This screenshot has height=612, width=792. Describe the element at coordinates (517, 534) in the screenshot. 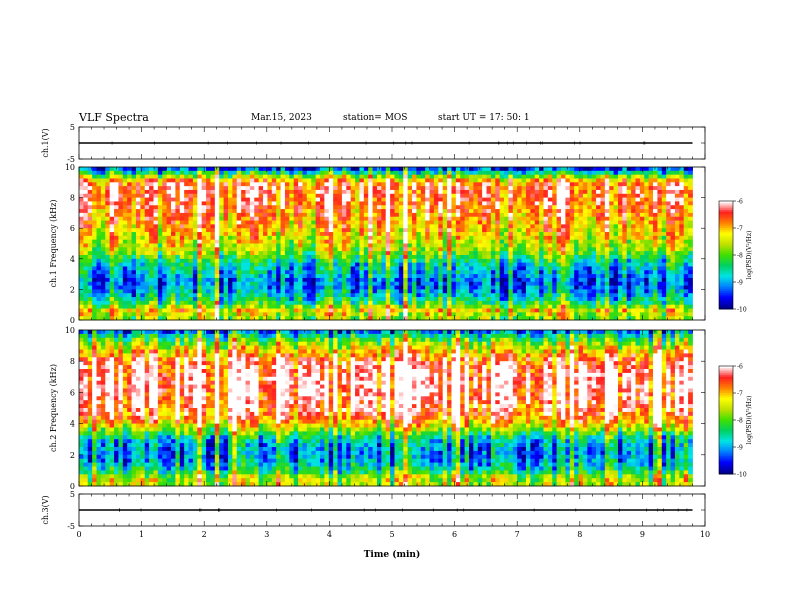

I see `x-tick-label-7: 7` at that location.